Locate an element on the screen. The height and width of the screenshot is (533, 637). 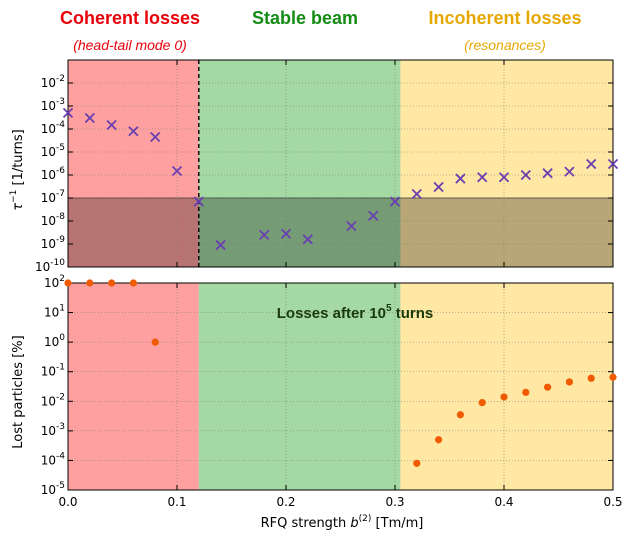
x-tick-label: 0.4 is located at coordinates (503, 502).